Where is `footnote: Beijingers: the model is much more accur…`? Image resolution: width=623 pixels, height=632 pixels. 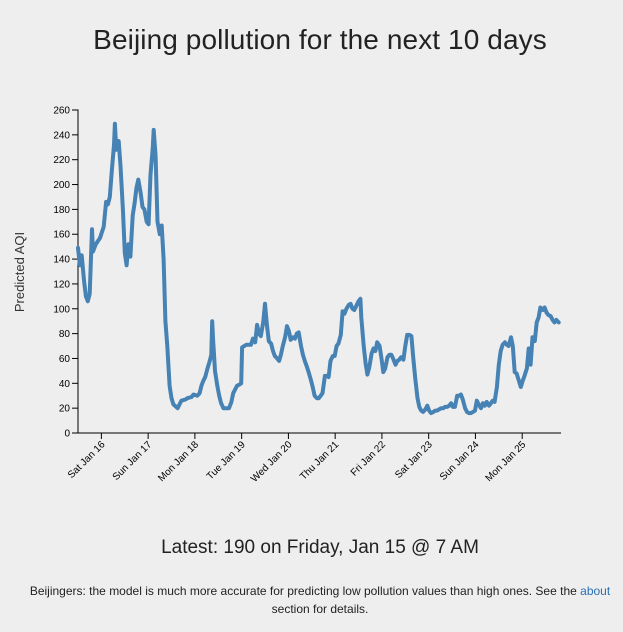 footnote: Beijingers: the model is much more accur… is located at coordinates (320, 600).